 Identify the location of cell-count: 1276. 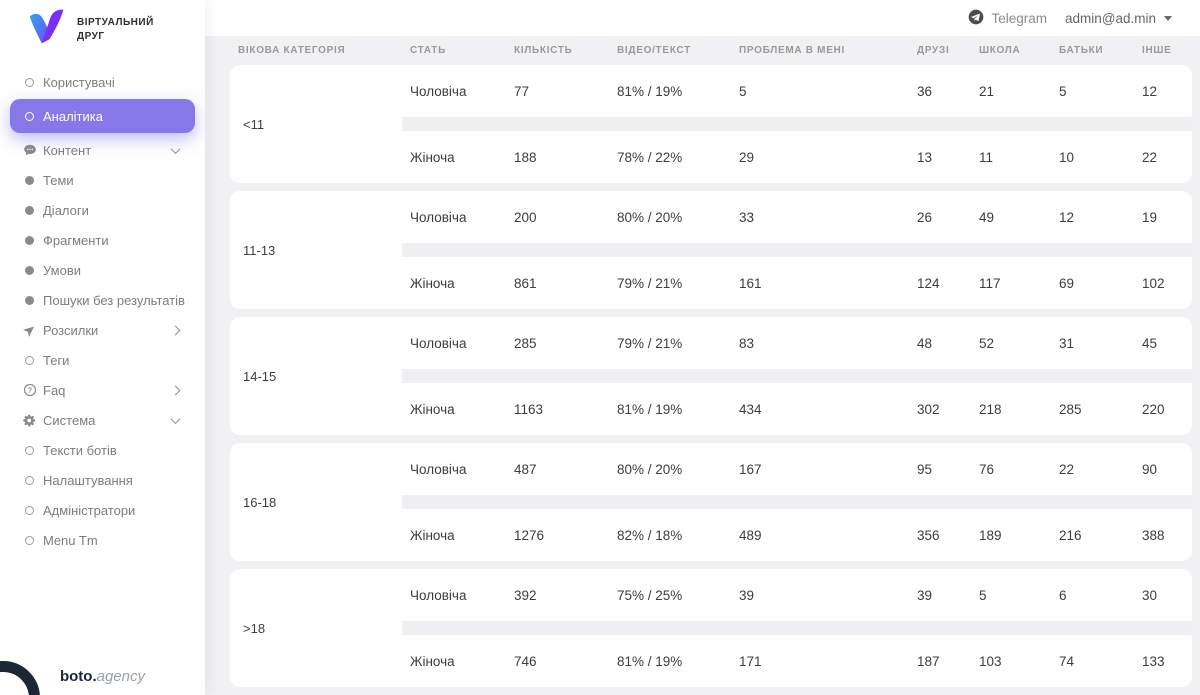
(529, 535).